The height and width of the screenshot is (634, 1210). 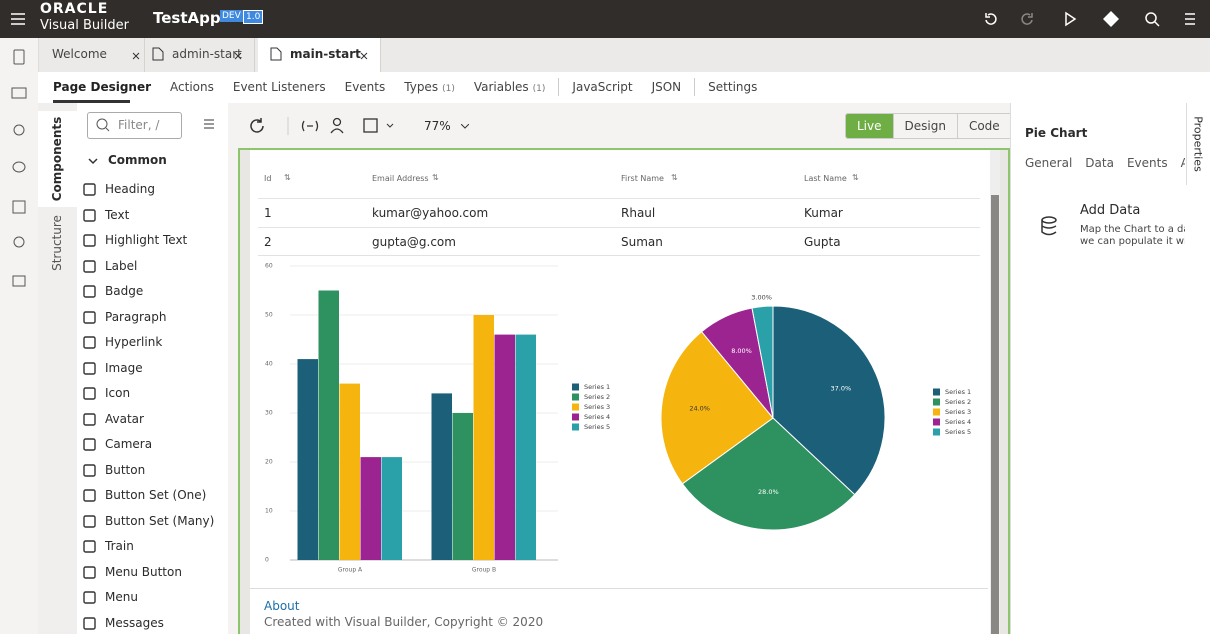 I want to click on scrollbar-thumb, so click(x=995, y=414).